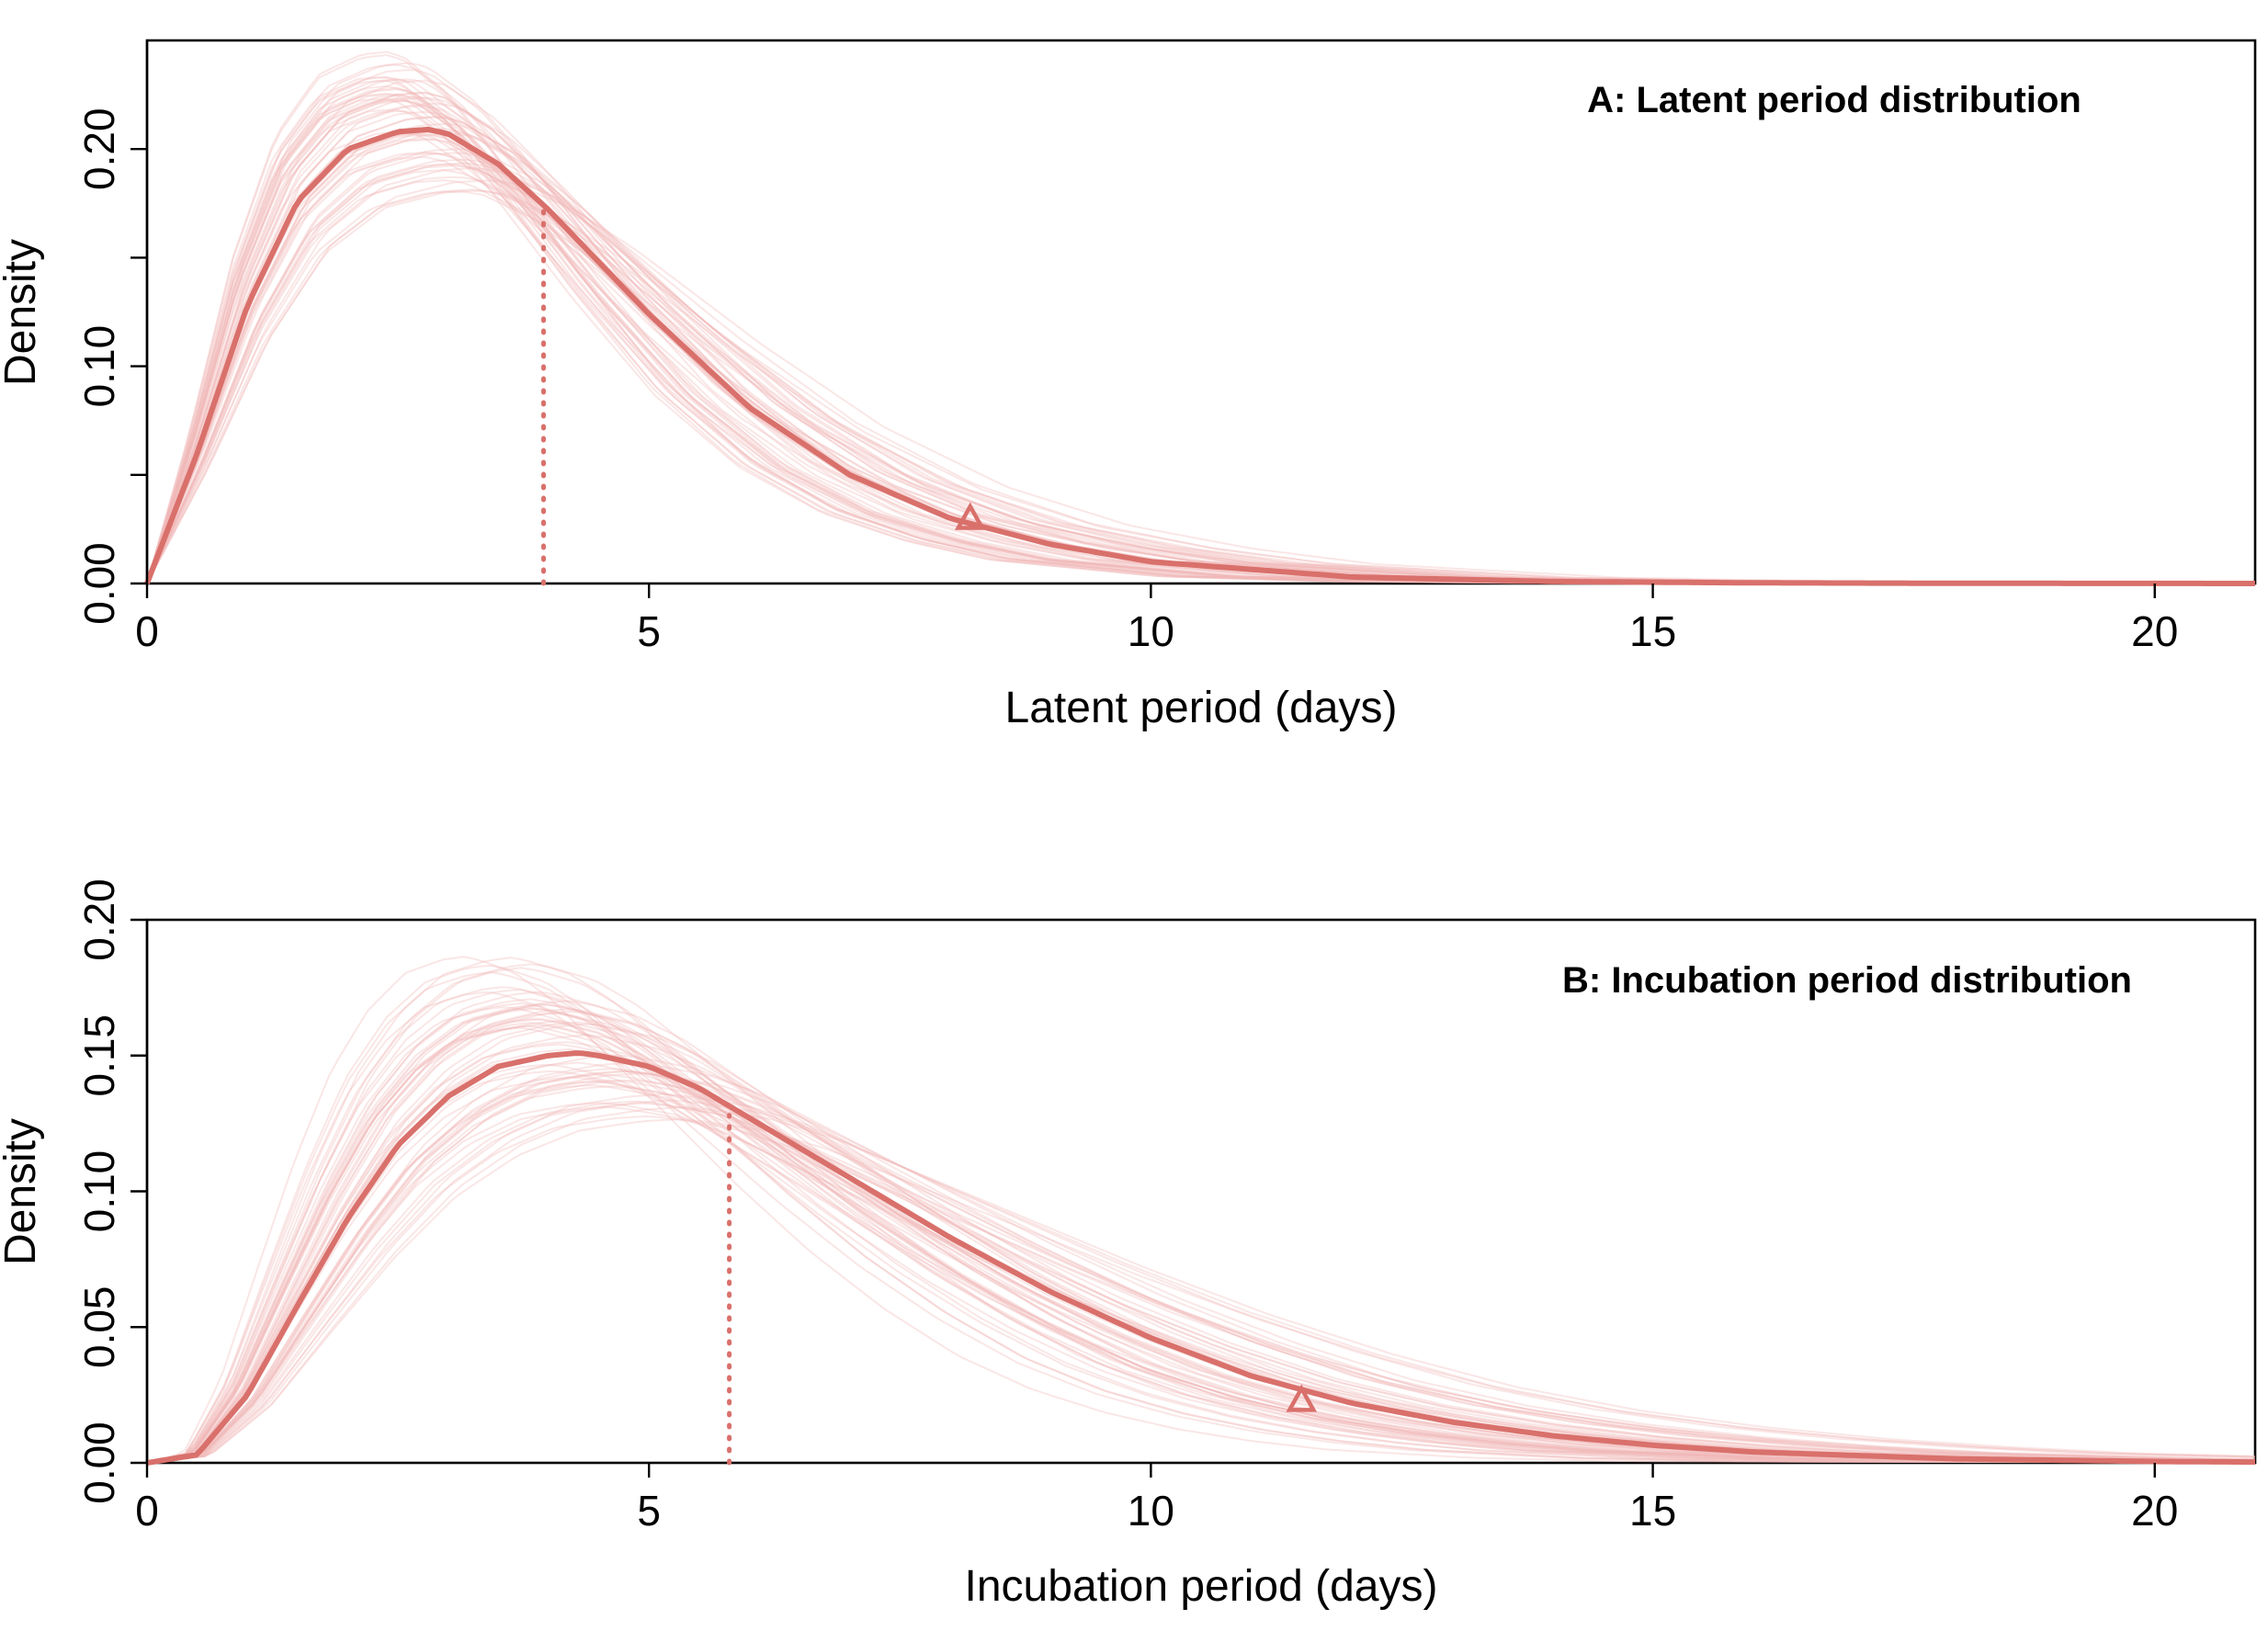  I want to click on panel-title: B: Incubation period distribution, so click(1847, 980).